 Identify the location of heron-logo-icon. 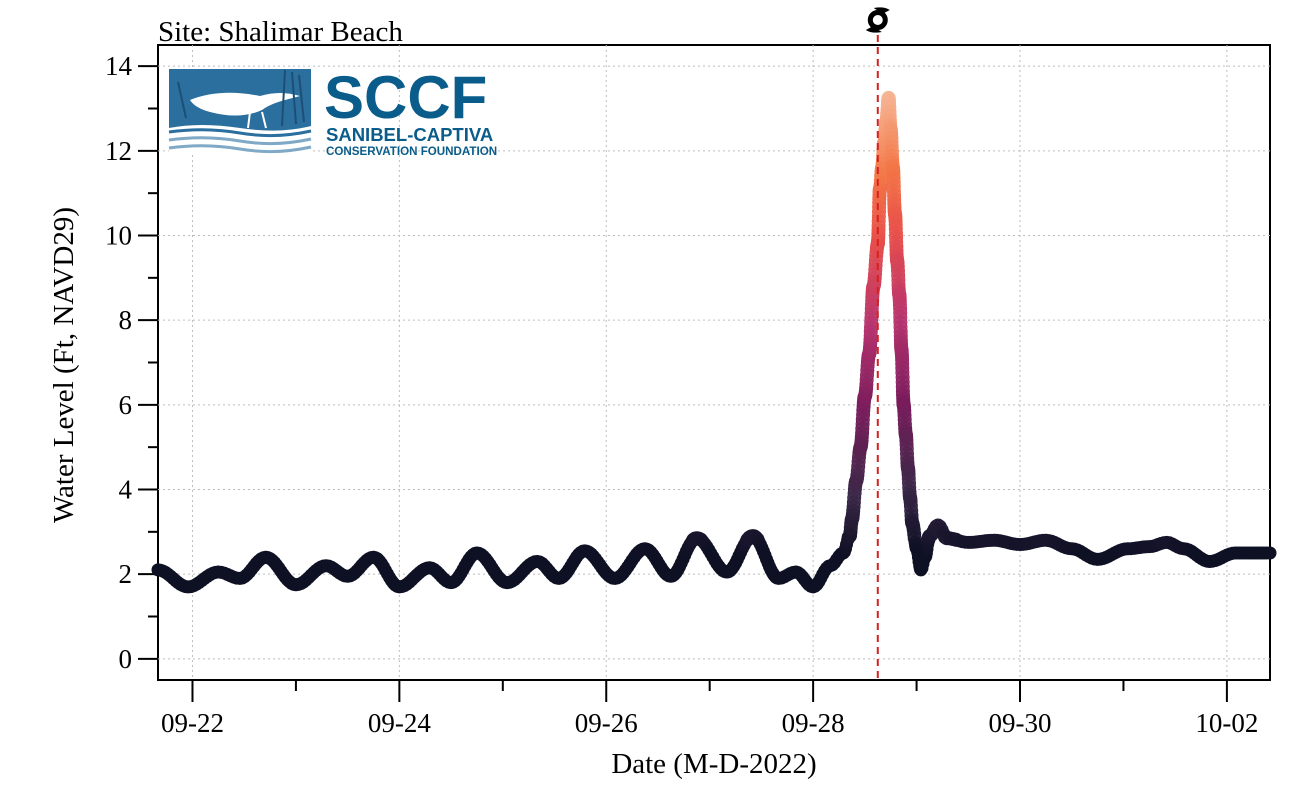
(240, 112).